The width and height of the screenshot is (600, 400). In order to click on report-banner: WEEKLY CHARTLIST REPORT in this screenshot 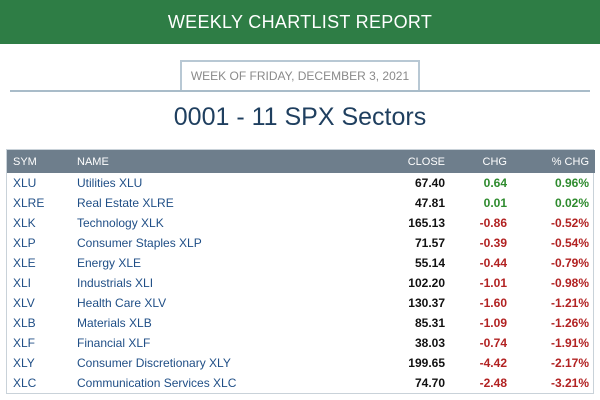, I will do `click(300, 22)`.